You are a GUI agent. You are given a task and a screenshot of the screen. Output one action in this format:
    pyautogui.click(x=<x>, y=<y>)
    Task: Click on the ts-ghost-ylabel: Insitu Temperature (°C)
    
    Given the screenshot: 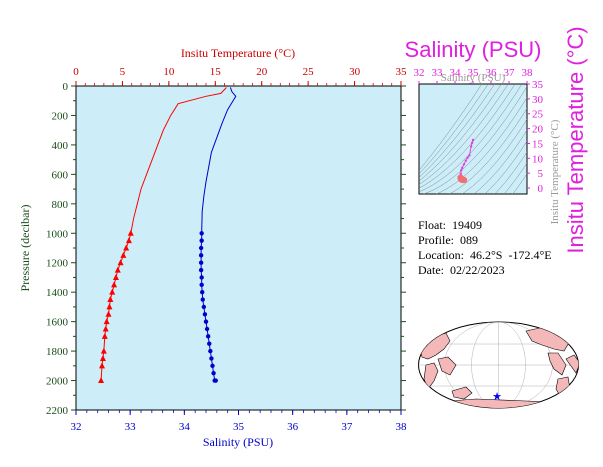 What is the action you would take?
    pyautogui.click(x=555, y=171)
    